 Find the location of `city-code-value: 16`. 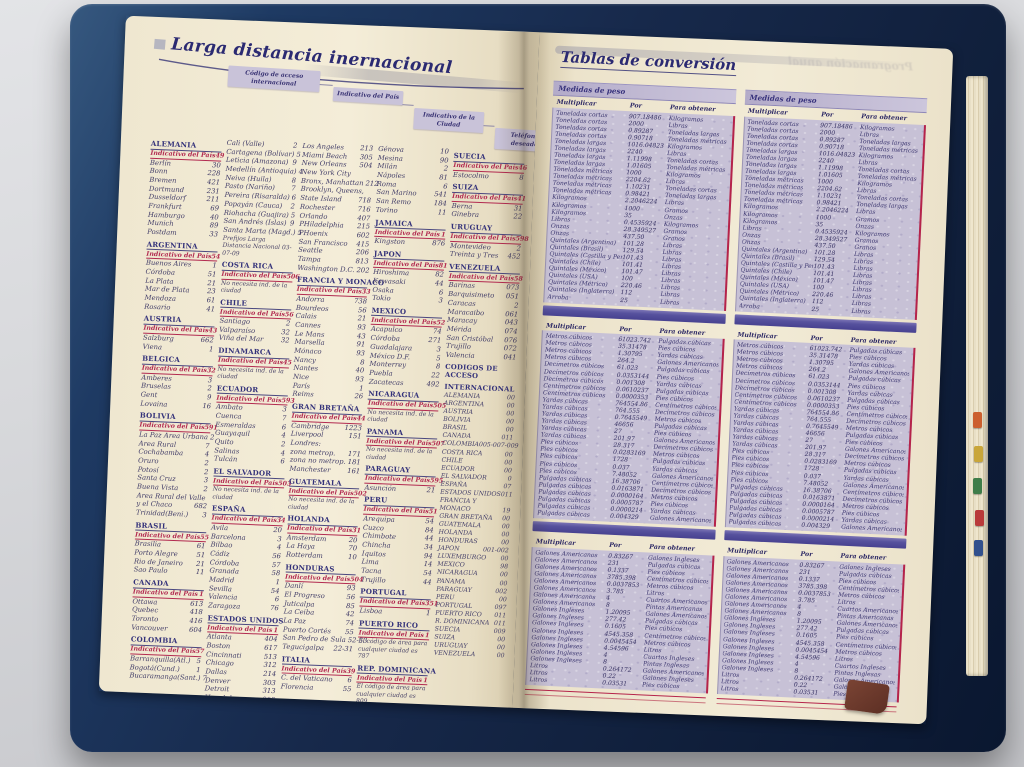

city-code-value: 16 is located at coordinates (207, 406).